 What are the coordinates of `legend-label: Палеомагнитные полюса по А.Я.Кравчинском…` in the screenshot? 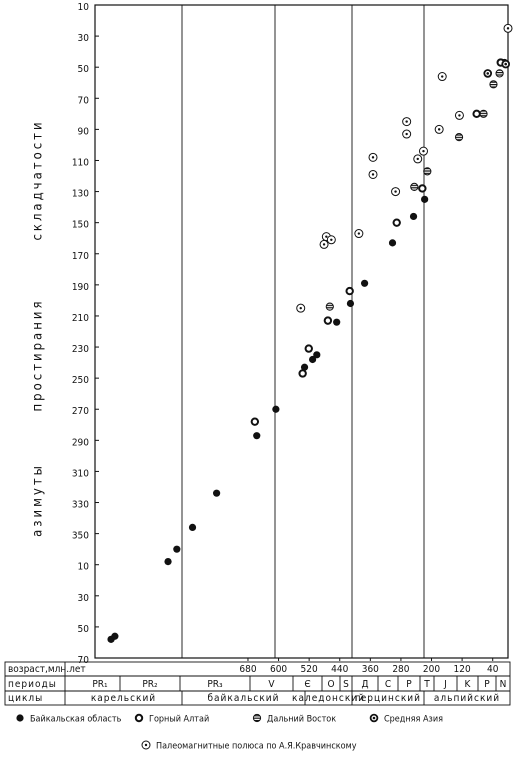 It's located at (256, 747).